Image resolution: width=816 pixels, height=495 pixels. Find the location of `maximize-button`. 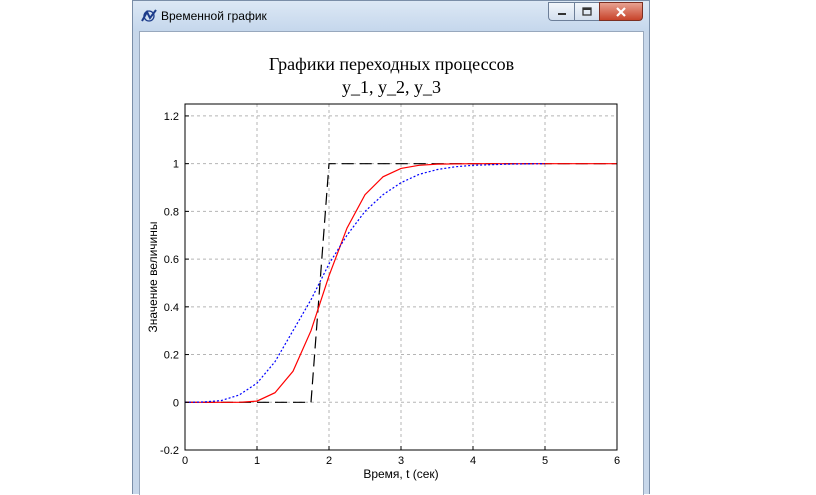

maximize-button is located at coordinates (586, 11).